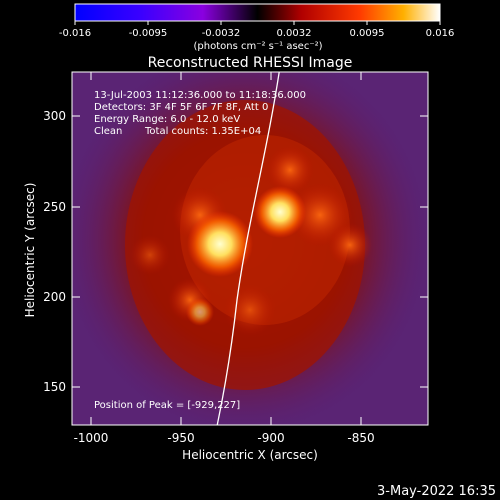 Image resolution: width=500 pixels, height=500 pixels. What do you see at coordinates (436, 491) in the screenshot?
I see `timestamp: 3-May-2022 16:35` at bounding box center [436, 491].